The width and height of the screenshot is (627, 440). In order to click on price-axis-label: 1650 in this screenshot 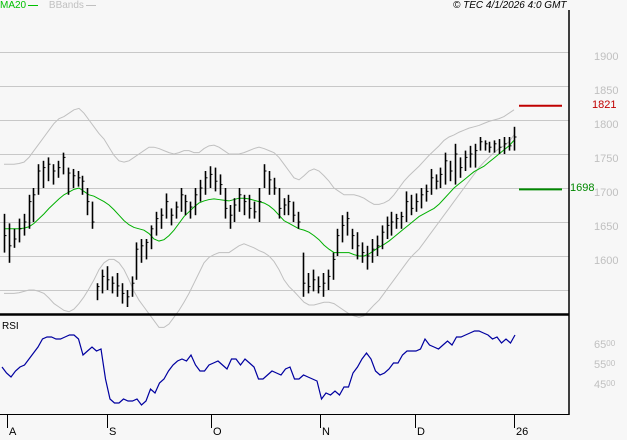, I will do `click(606, 227)`.